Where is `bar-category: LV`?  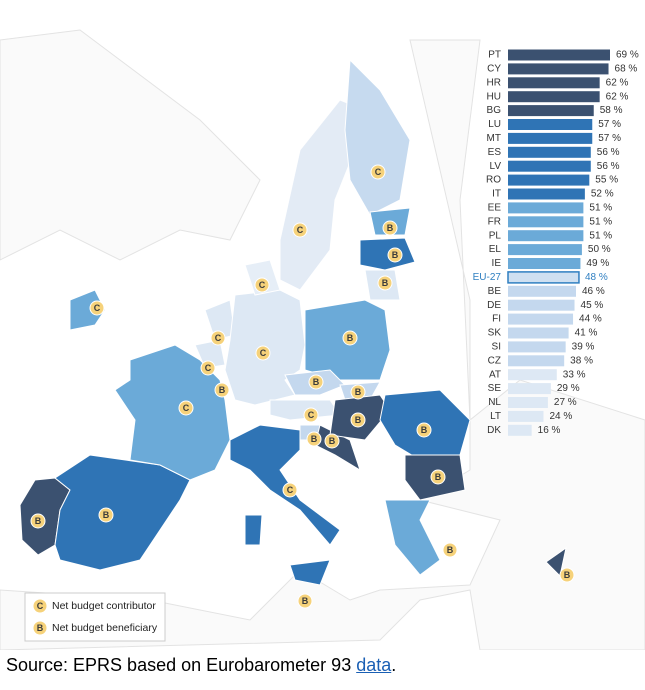
bar-category: LV is located at coordinates (496, 166).